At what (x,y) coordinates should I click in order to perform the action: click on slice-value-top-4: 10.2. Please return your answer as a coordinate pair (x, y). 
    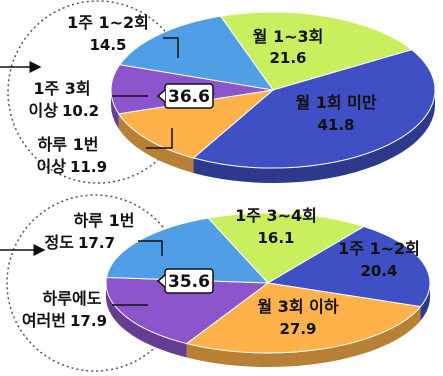
    Looking at the image, I should click on (80, 111).